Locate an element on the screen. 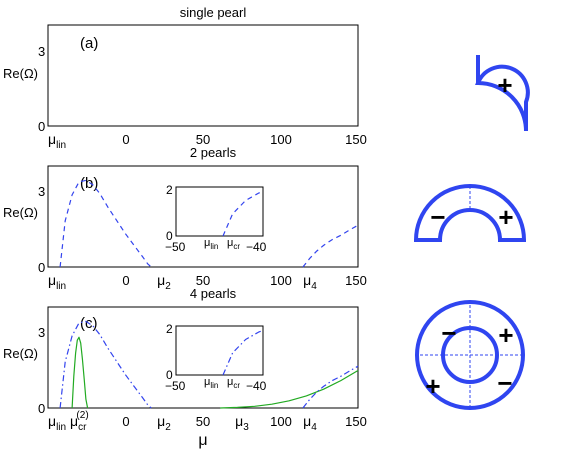 The image size is (584, 454). panel-b-label: (b) is located at coordinates (89, 183).